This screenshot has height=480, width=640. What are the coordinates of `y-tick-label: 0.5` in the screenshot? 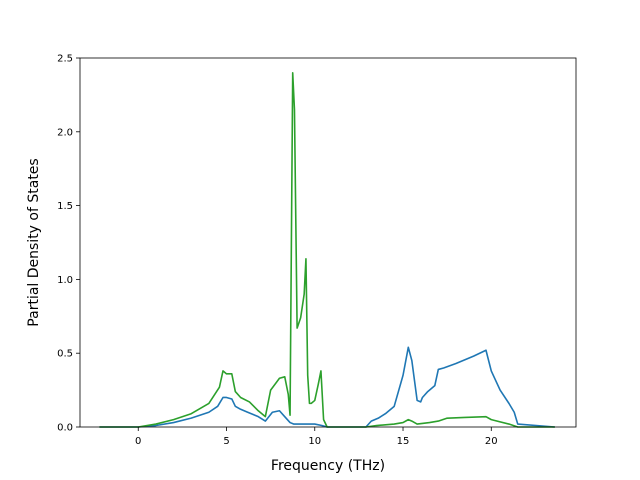 It's located at (65, 354).